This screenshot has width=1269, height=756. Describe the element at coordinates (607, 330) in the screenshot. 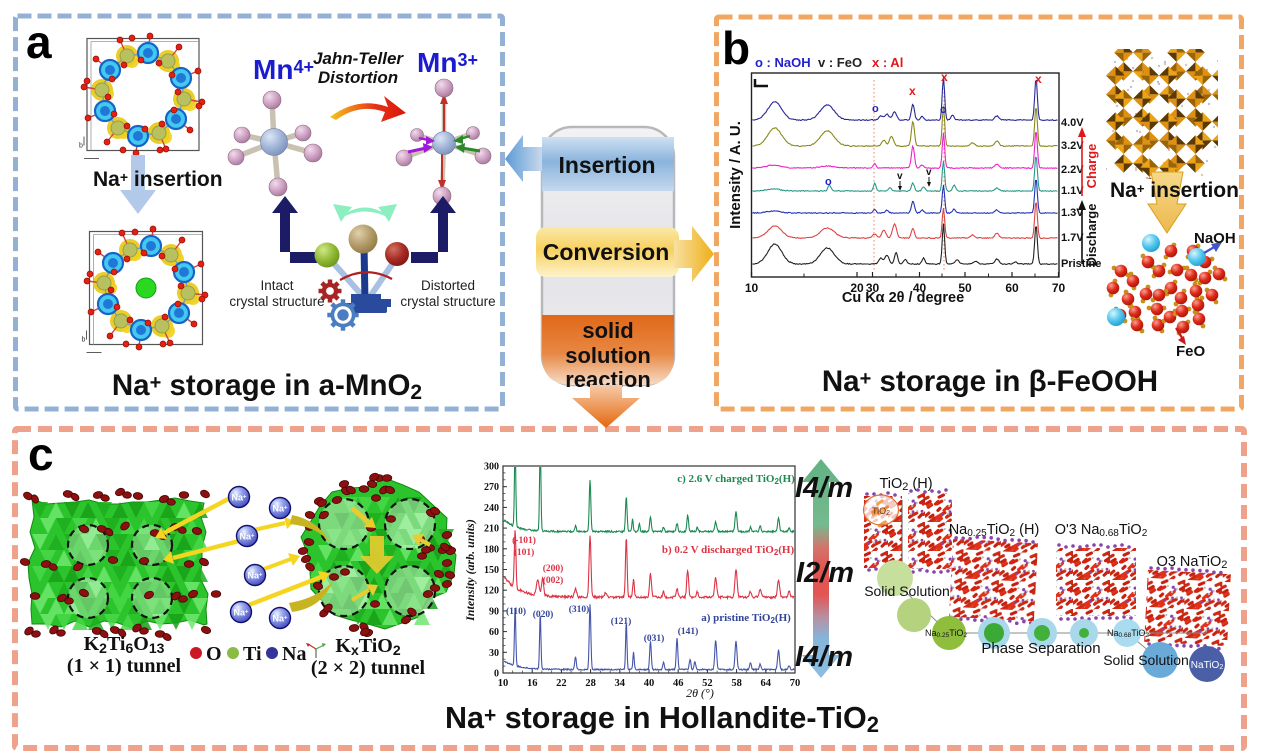

I see `svg-text: solid` at that location.